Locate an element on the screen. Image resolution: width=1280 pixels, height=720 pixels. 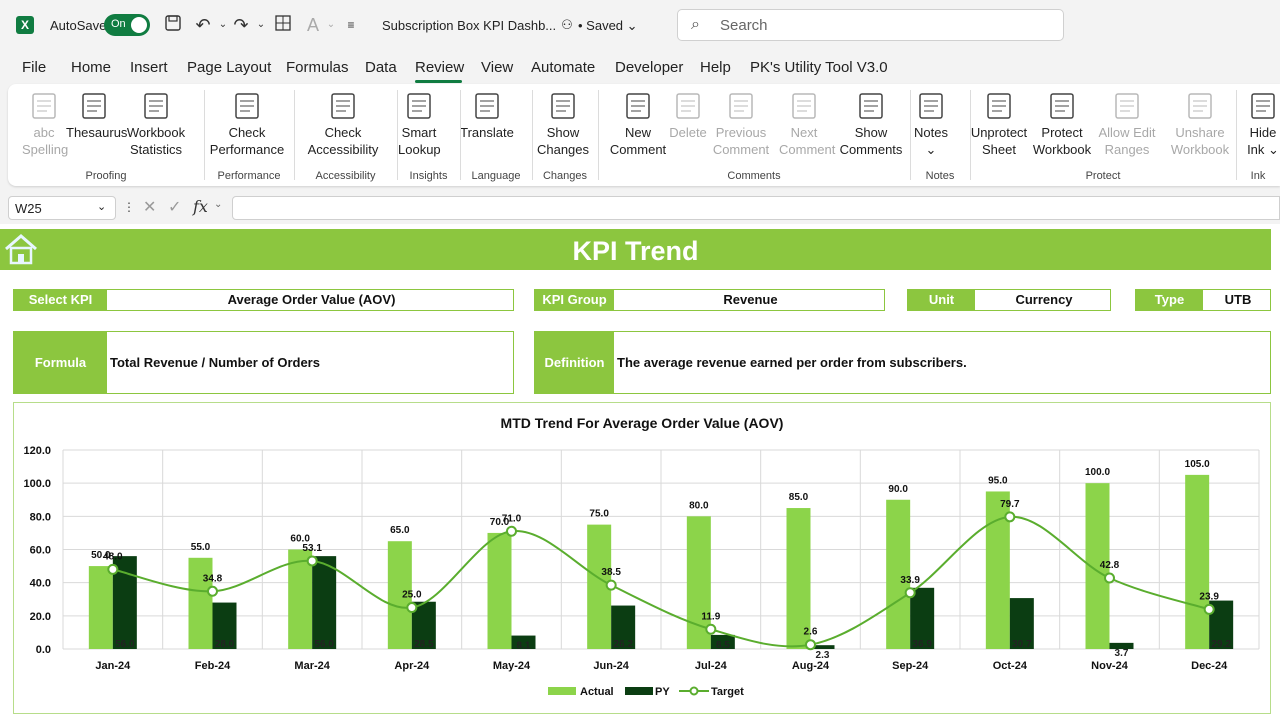
bar-actual-label: 105.0 is located at coordinates (1197, 464).